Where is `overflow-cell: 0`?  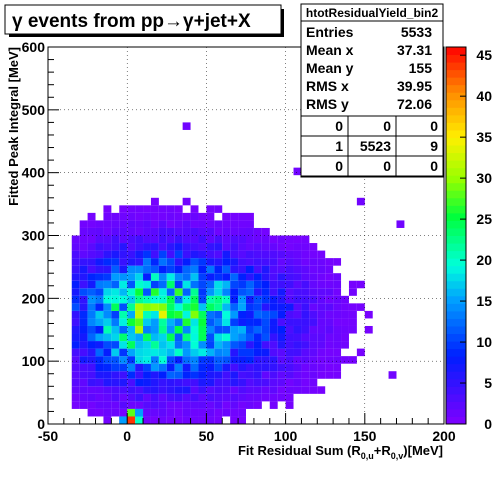 overflow-cell: 0 is located at coordinates (339, 126).